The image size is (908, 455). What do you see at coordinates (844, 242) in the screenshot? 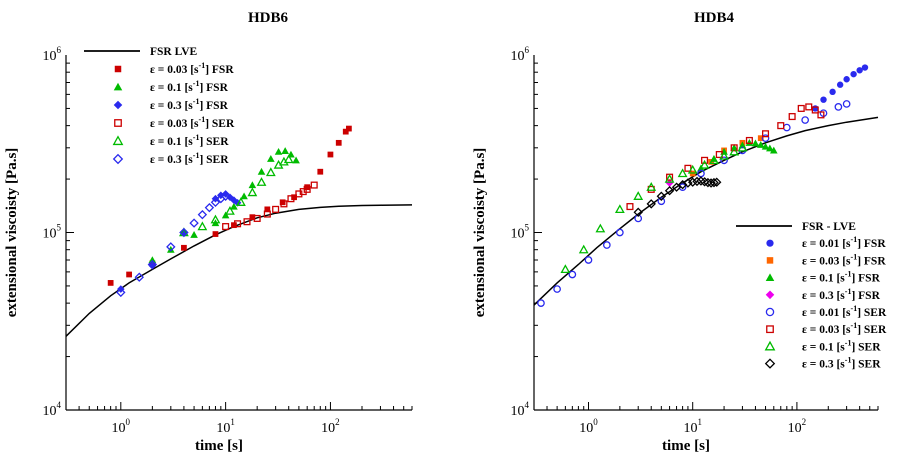
I see `legend-label: ε = 0.01 [s-1] FSR` at bounding box center [844, 242].